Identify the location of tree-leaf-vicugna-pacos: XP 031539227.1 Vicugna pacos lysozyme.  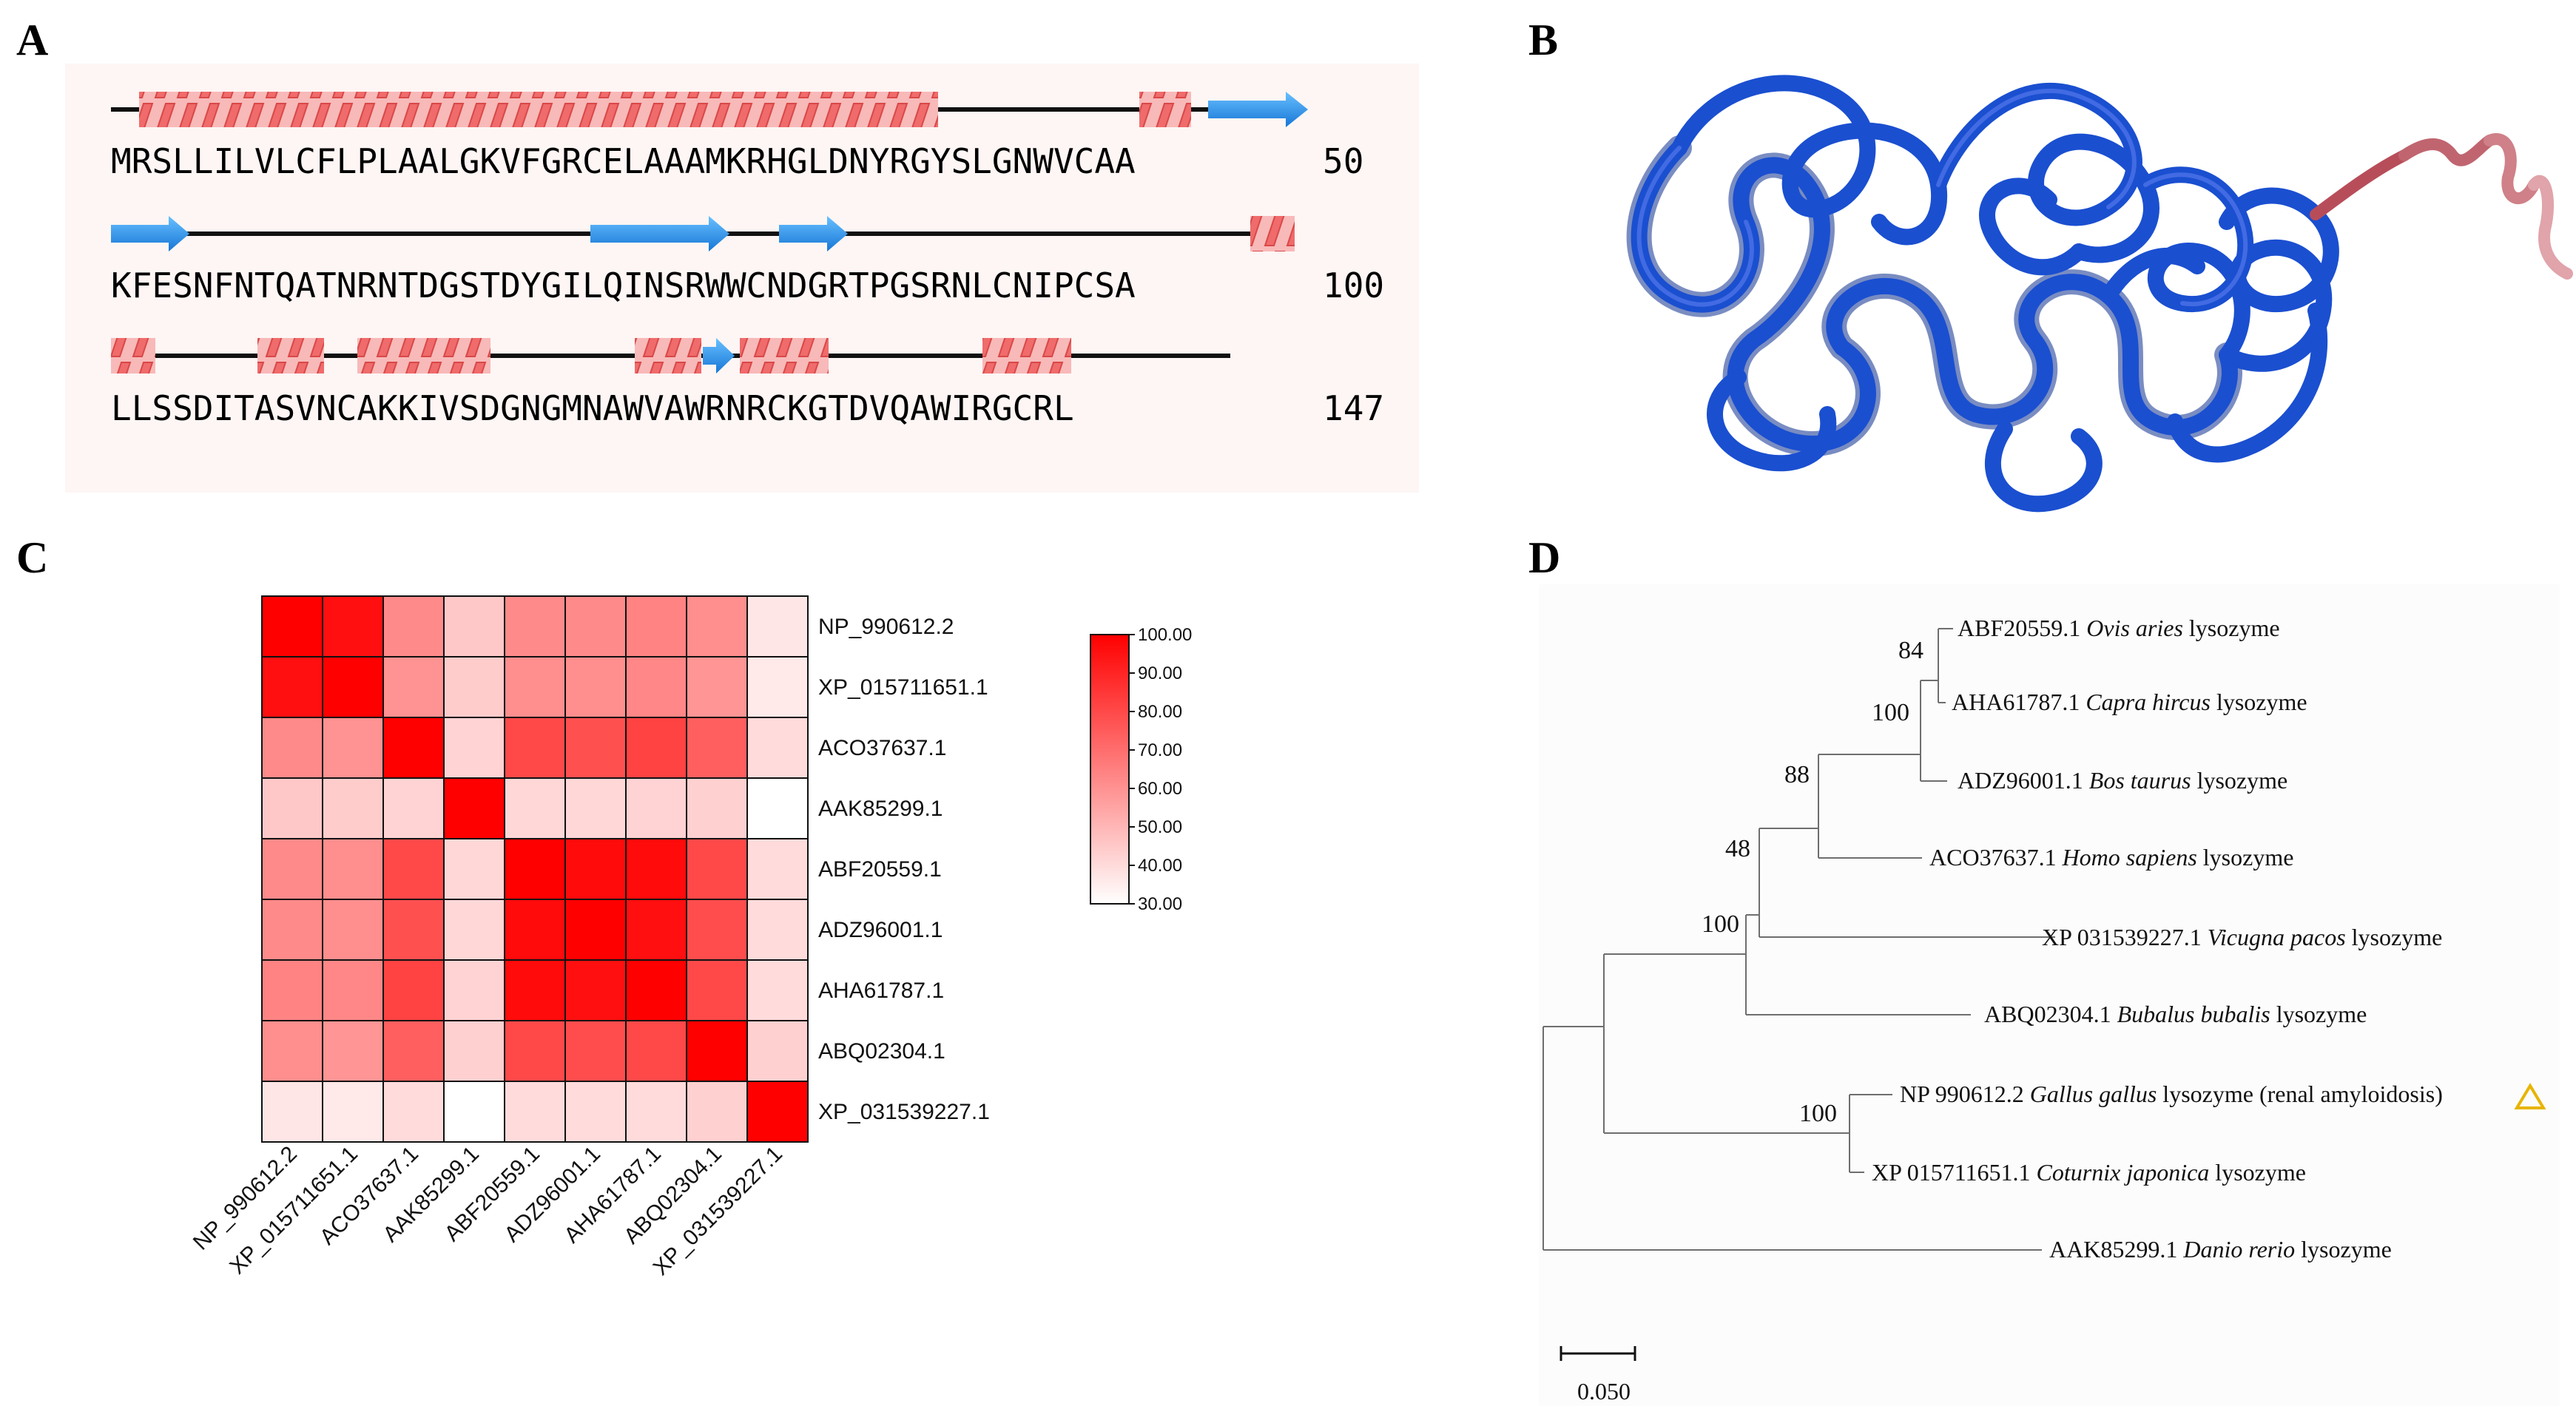
(2242, 937).